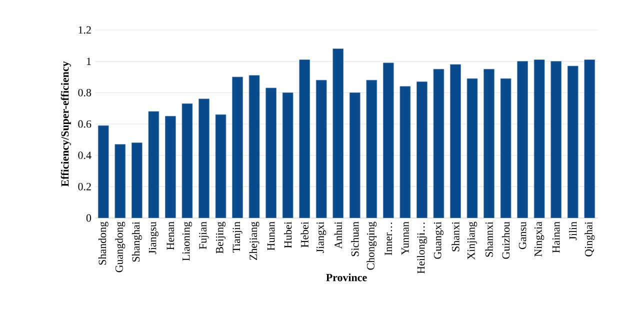 This screenshot has width=642, height=311. What do you see at coordinates (346, 278) in the screenshot?
I see `x-axis-title: Province` at bounding box center [346, 278].